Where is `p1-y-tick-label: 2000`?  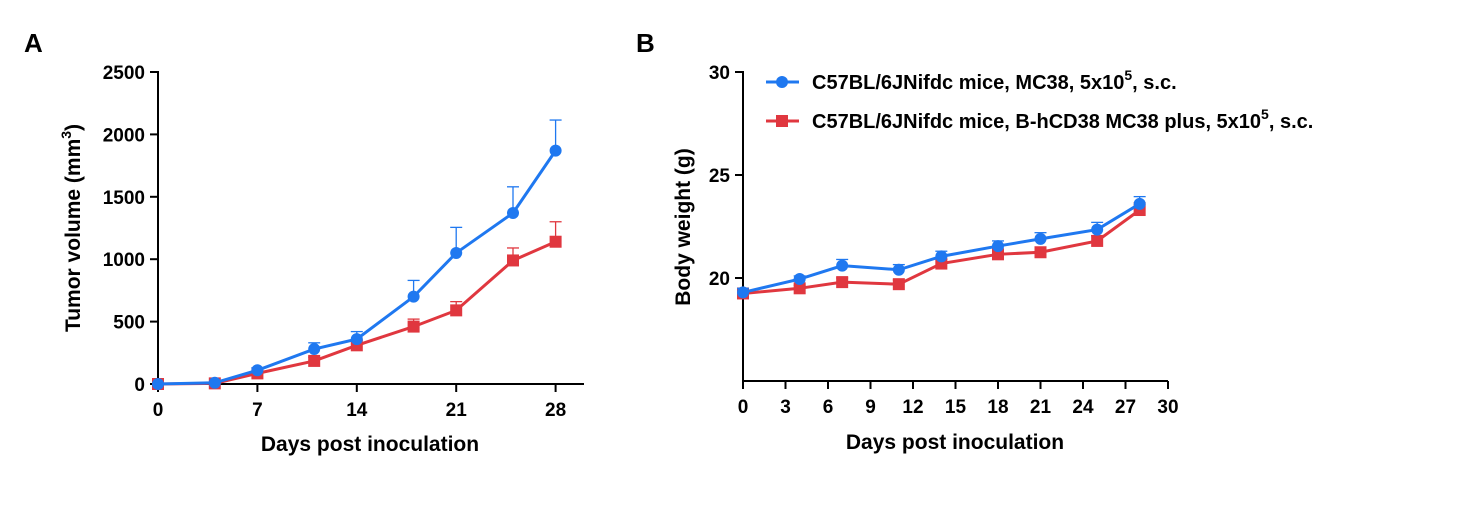
p1-y-tick-label: 2000 is located at coordinates (124, 135).